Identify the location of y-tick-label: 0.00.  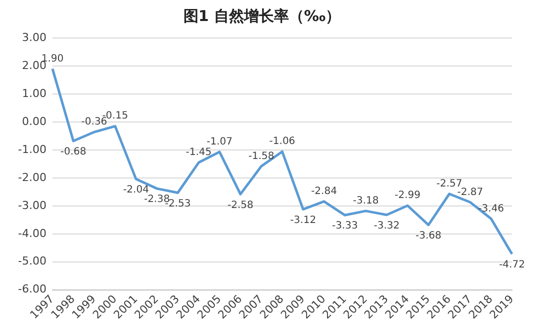
(34, 121).